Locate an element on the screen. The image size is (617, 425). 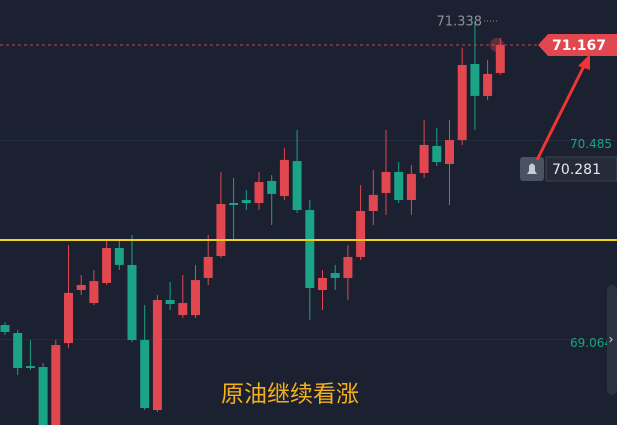
scrollbar is located at coordinates (612, 340).